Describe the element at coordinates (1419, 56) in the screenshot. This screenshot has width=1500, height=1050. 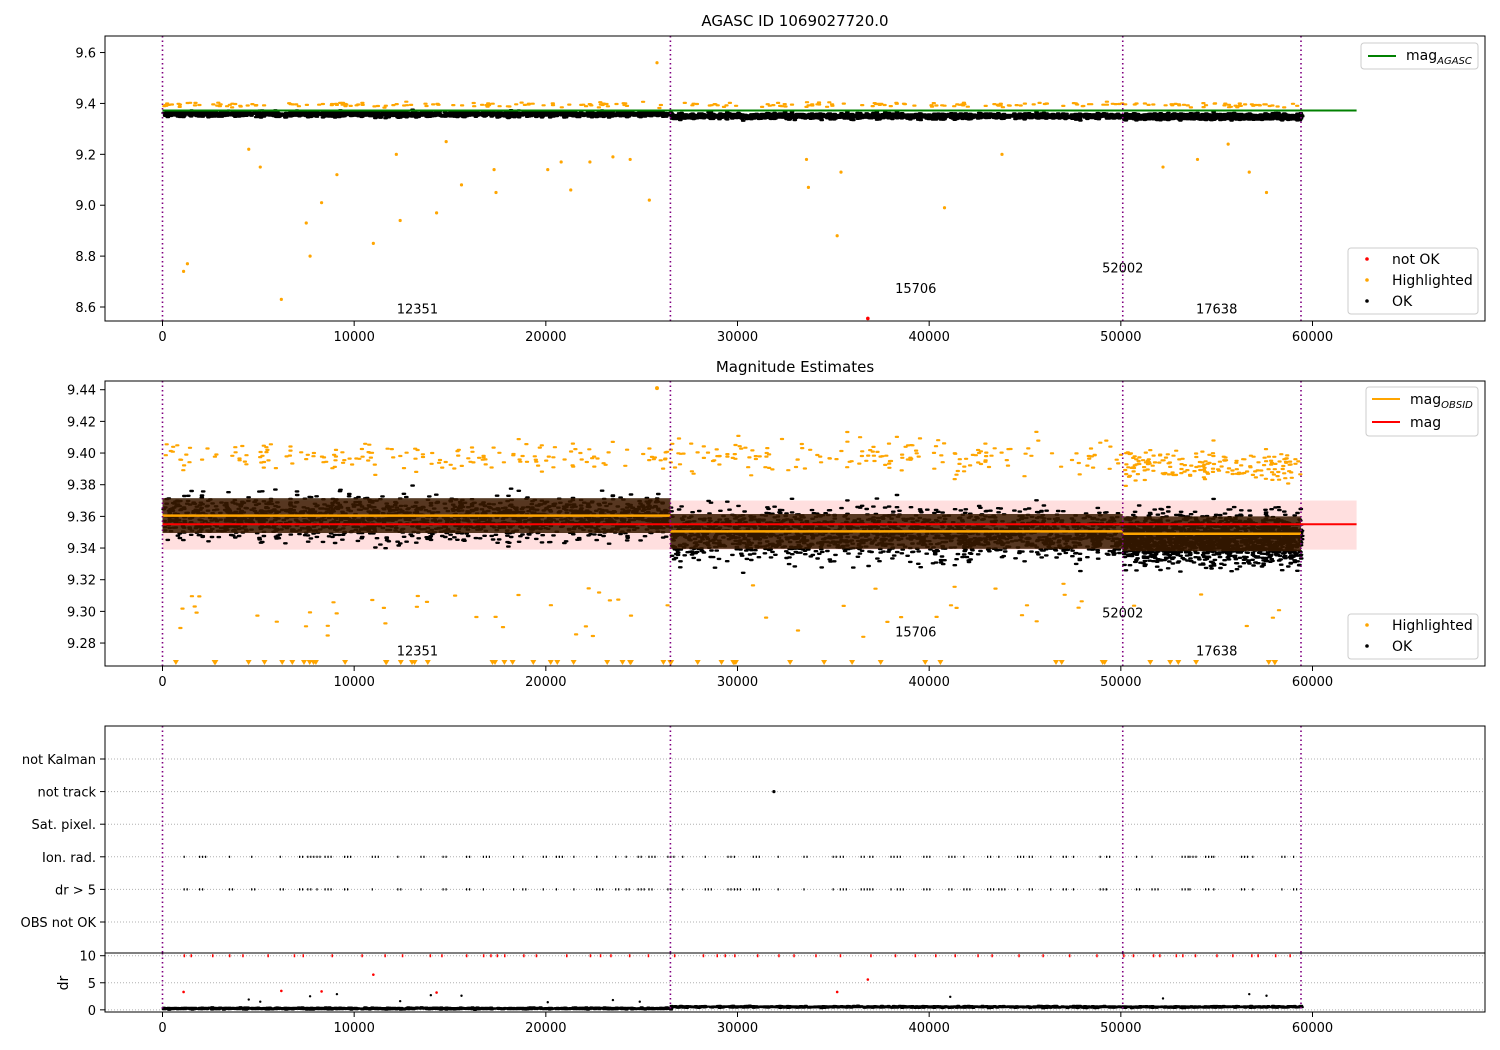
I see `top-legend-lines: magAGASC` at that location.